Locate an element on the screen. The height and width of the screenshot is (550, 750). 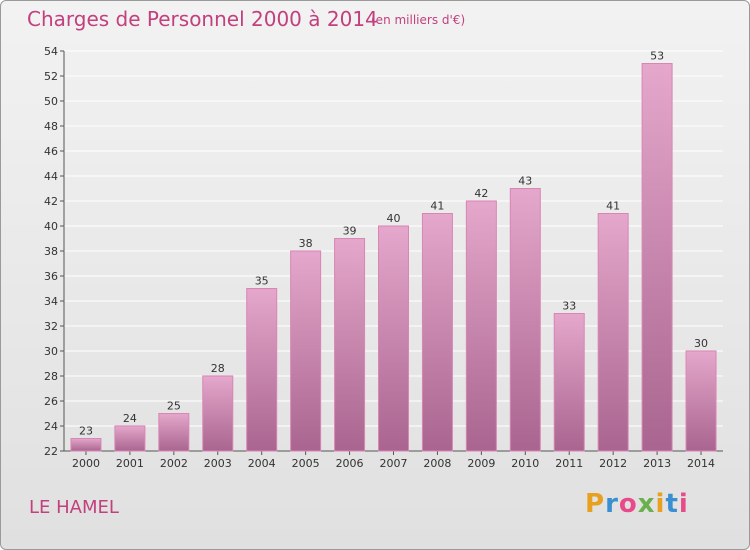
x-tick-label: 2007 is located at coordinates (394, 463).